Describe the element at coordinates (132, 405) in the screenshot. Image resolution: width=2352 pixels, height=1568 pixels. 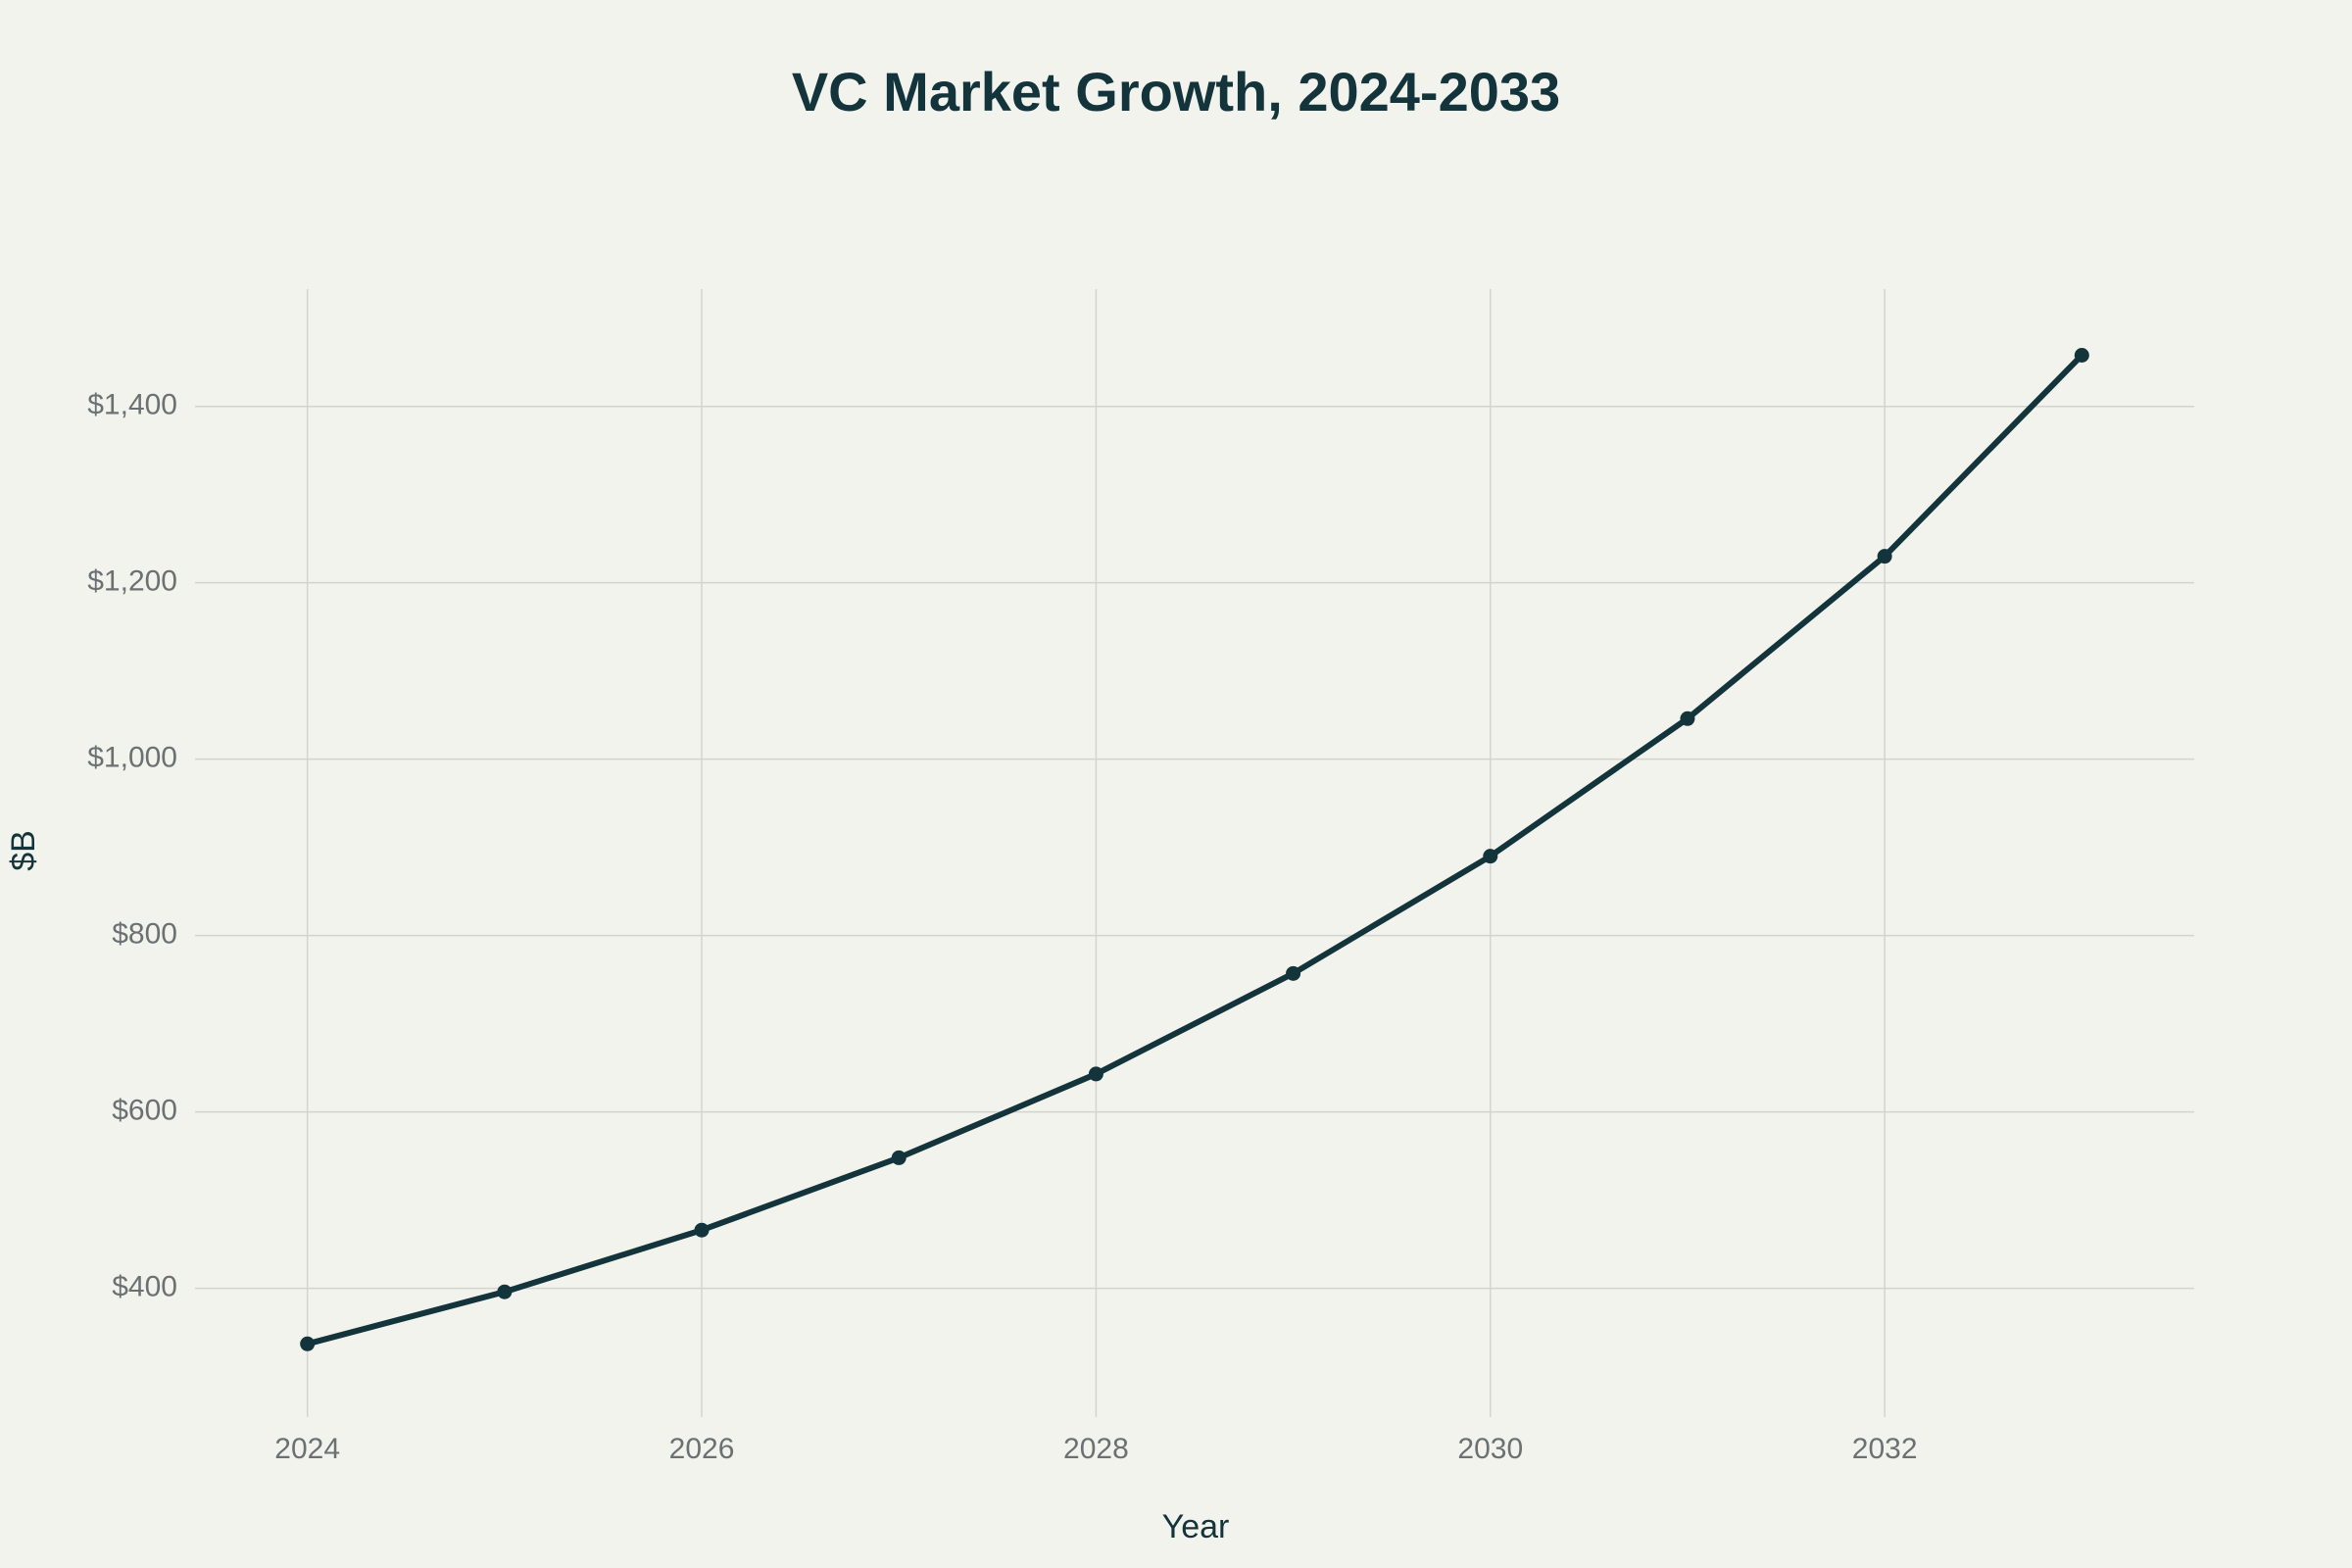
I see `y-tick-label: $1,400` at that location.